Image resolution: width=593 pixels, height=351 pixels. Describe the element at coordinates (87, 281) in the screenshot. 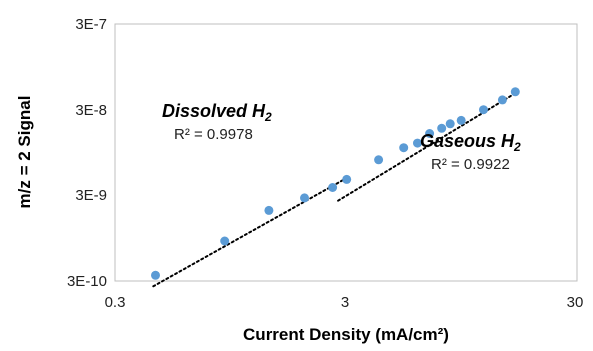

I see `y-tick-label: 3E-10` at that location.